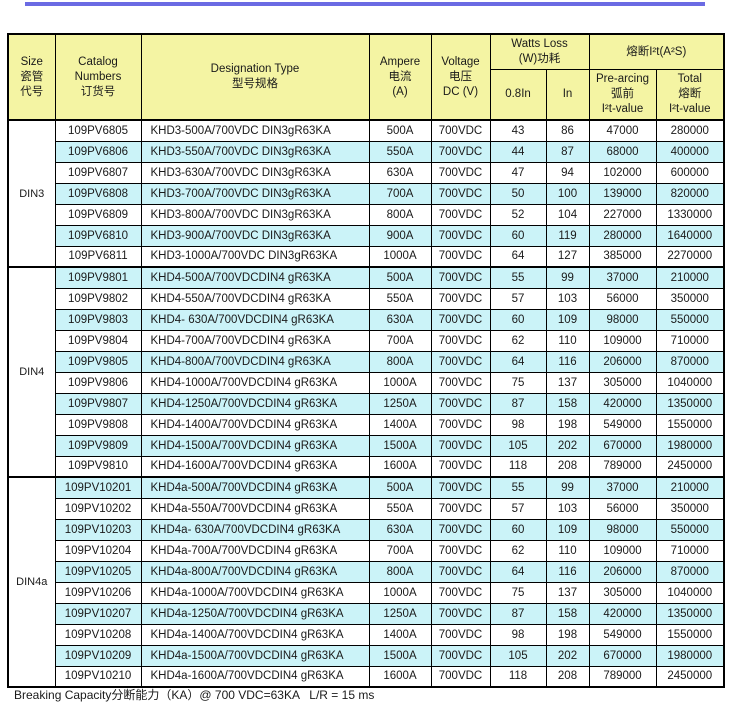  Describe the element at coordinates (567, 655) in the screenshot. I see `watts-in-cell: 202` at that location.